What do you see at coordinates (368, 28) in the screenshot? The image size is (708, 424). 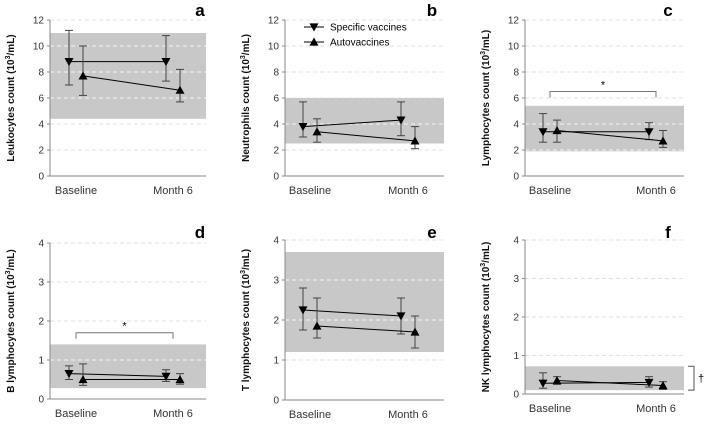 I see `legend-label: Specific vaccines` at bounding box center [368, 28].